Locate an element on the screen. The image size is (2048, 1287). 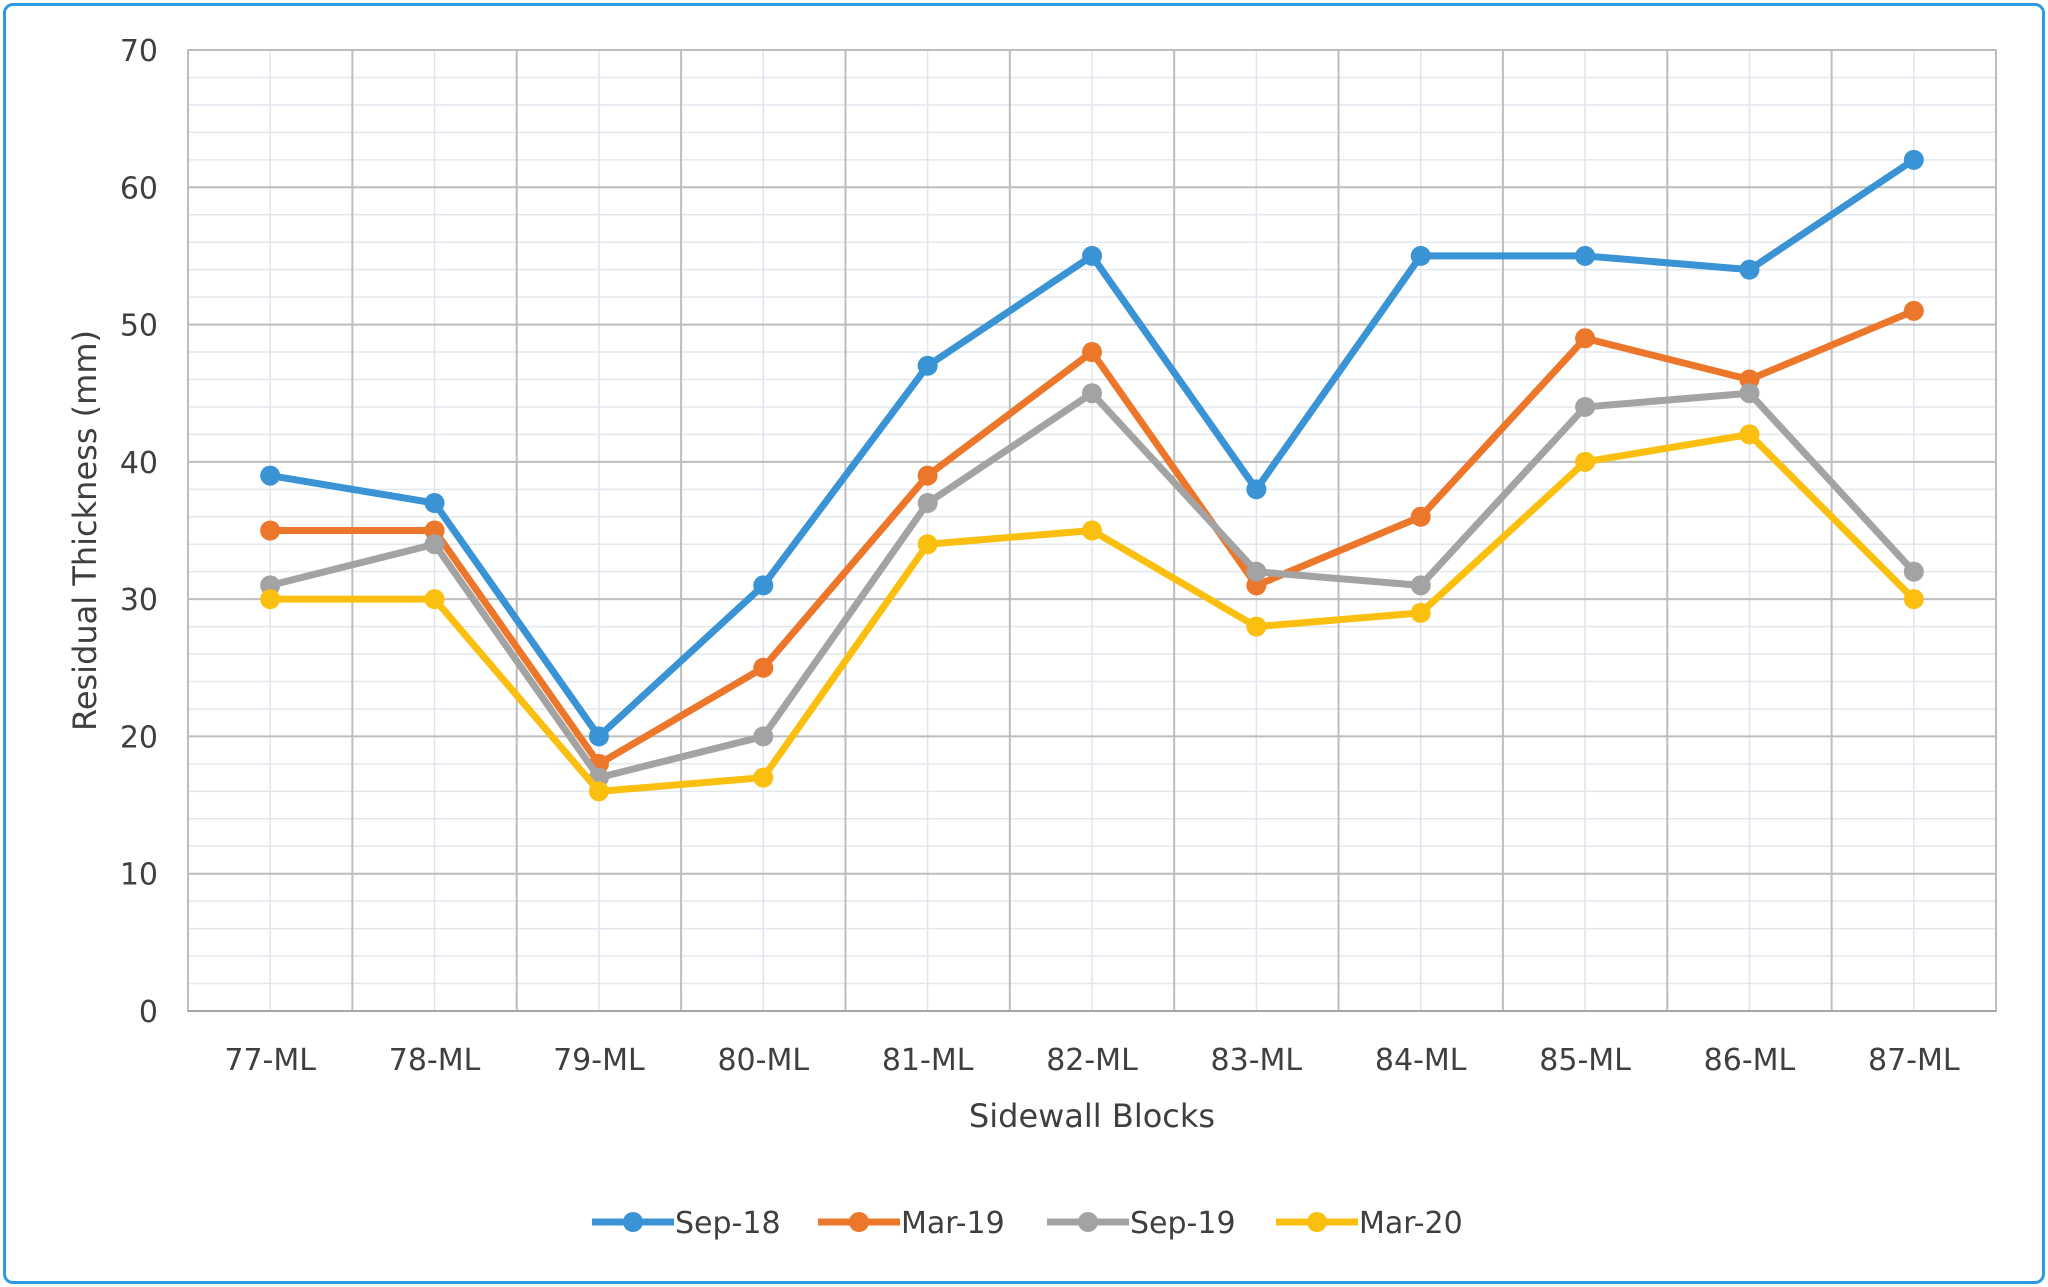
x-tick-label: 84-ML is located at coordinates (1421, 1060).